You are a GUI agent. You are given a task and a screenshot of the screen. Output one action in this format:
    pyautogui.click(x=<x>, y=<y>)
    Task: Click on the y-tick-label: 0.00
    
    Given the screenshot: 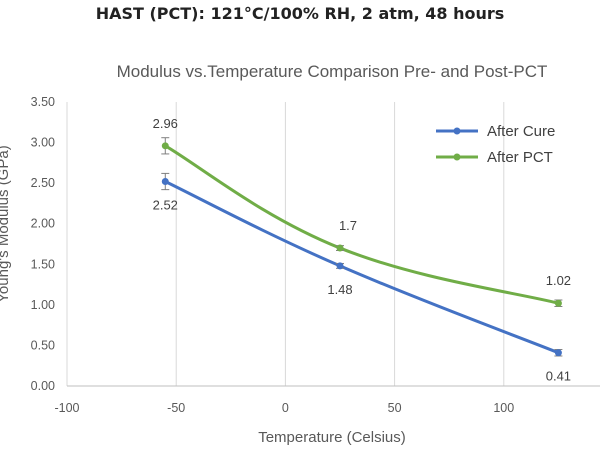 What is the action you would take?
    pyautogui.click(x=43, y=386)
    